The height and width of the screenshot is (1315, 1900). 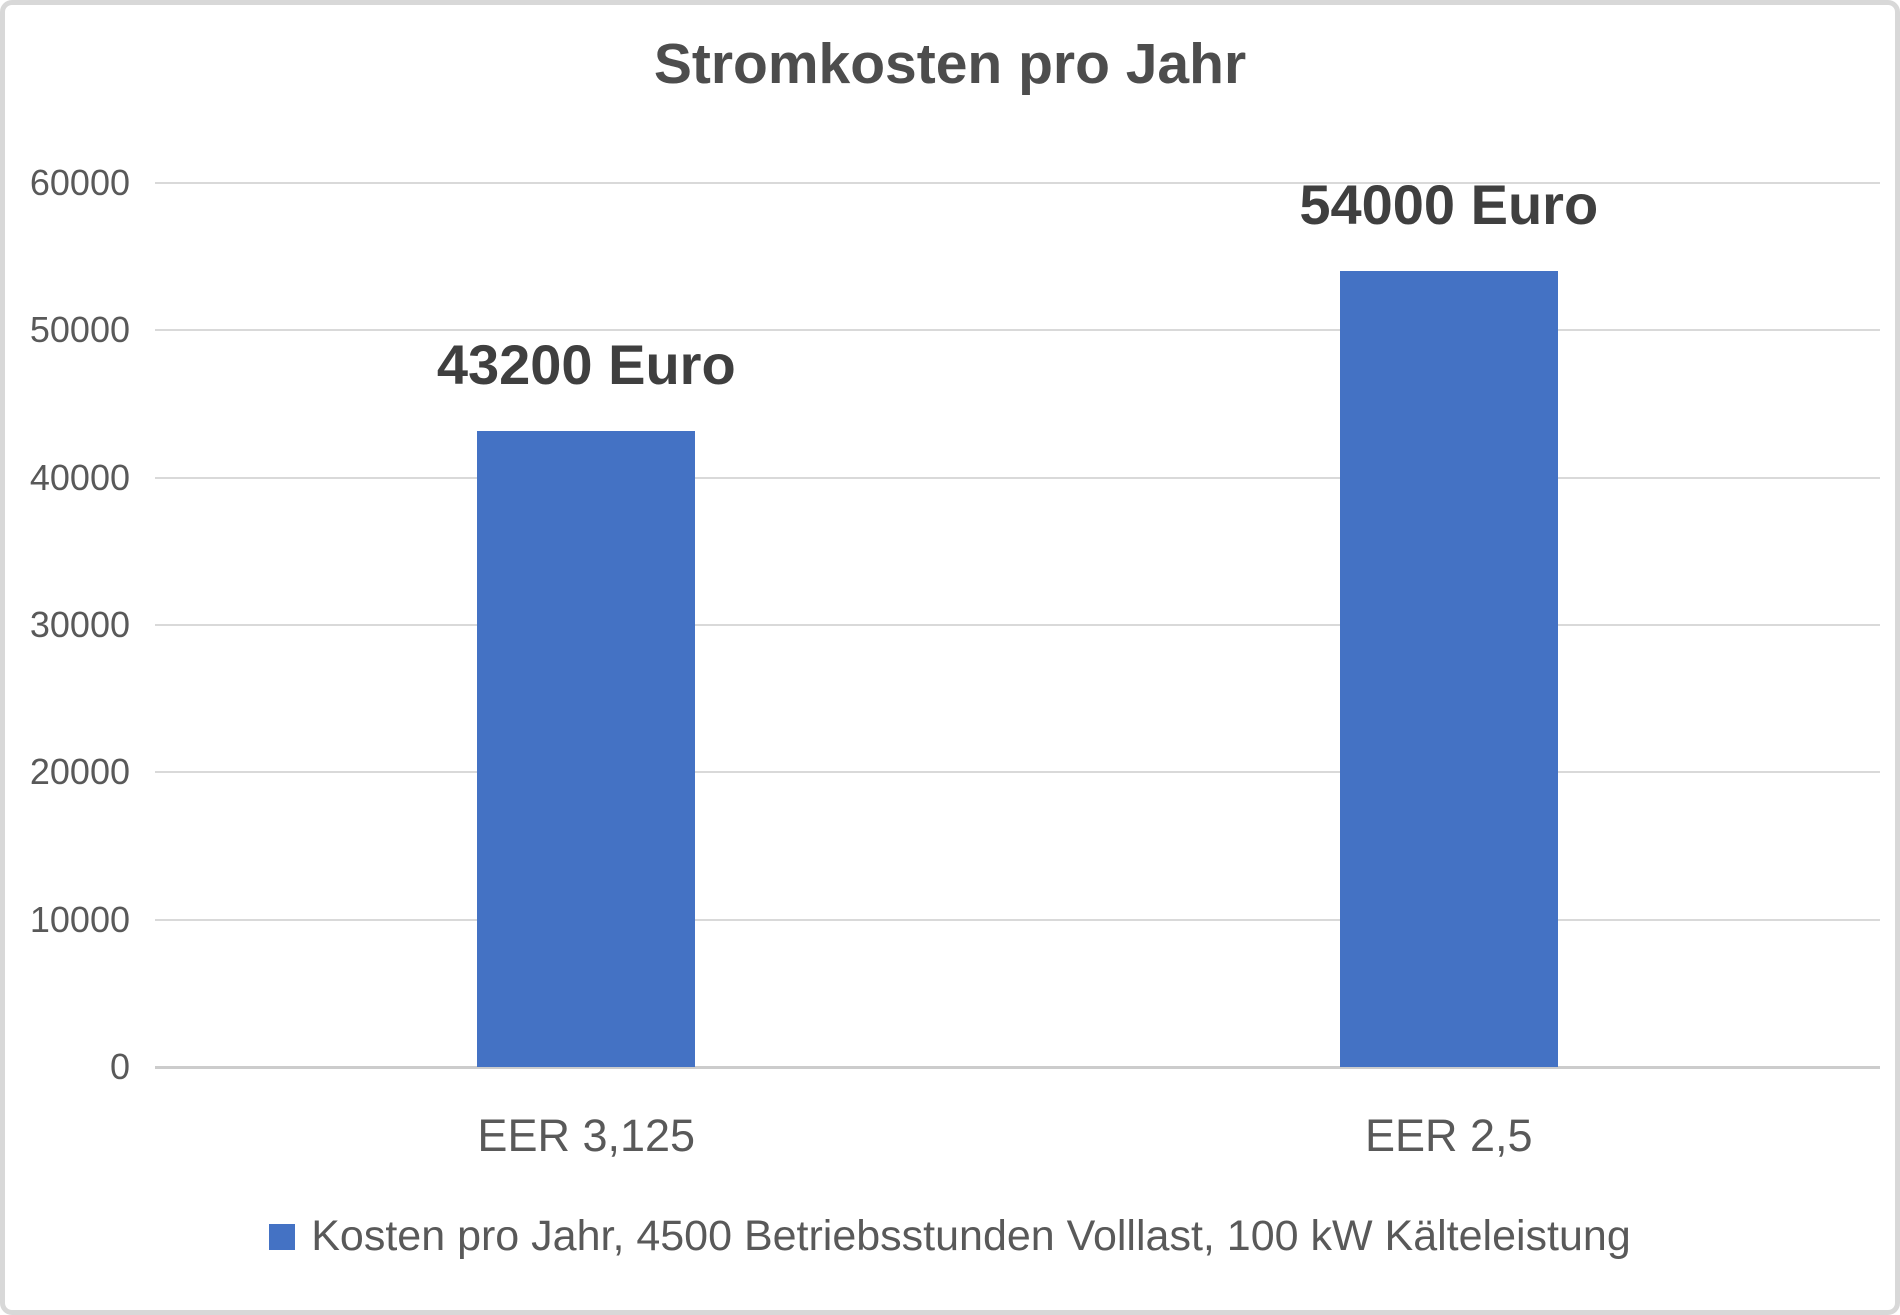 I want to click on x-axis-category-label: EER 2,5, so click(x=1448, y=1135).